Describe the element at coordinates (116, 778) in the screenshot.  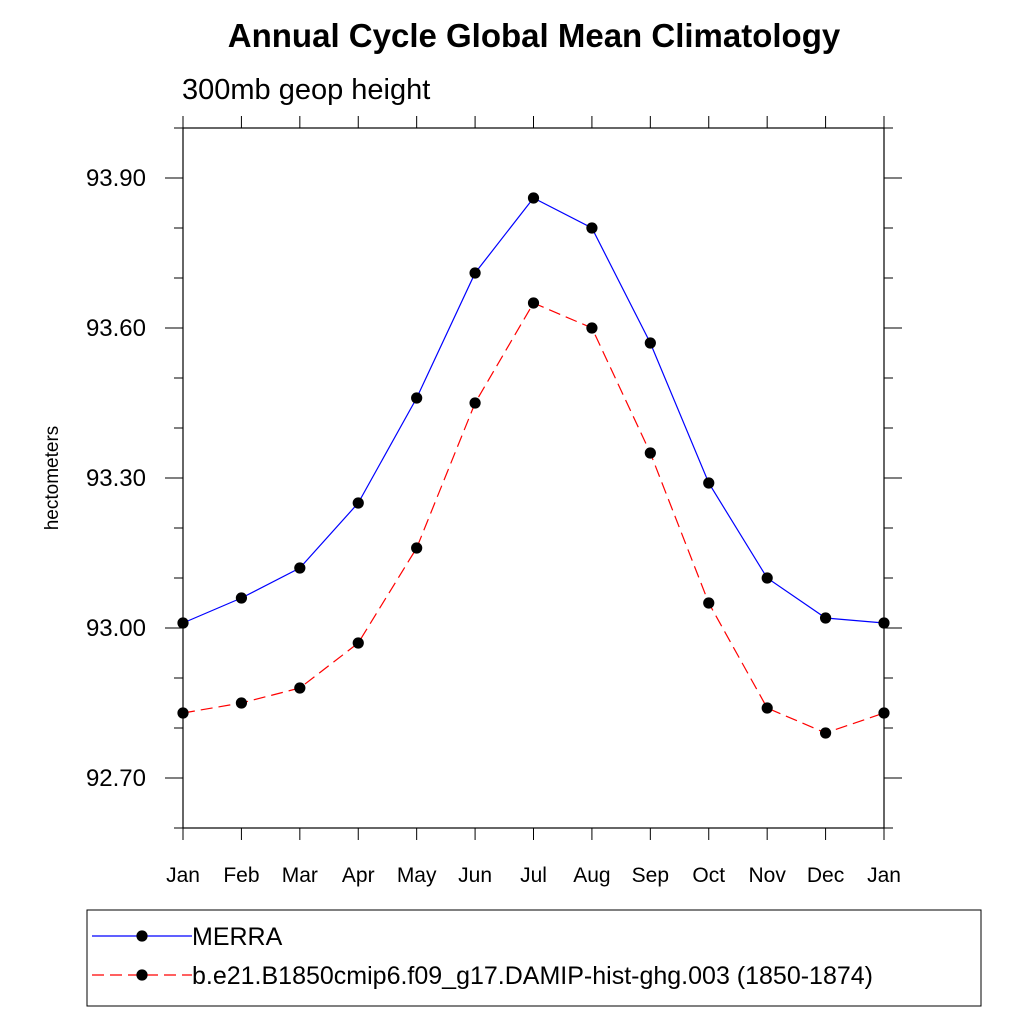
I see `y-tick-label: 92.70` at that location.